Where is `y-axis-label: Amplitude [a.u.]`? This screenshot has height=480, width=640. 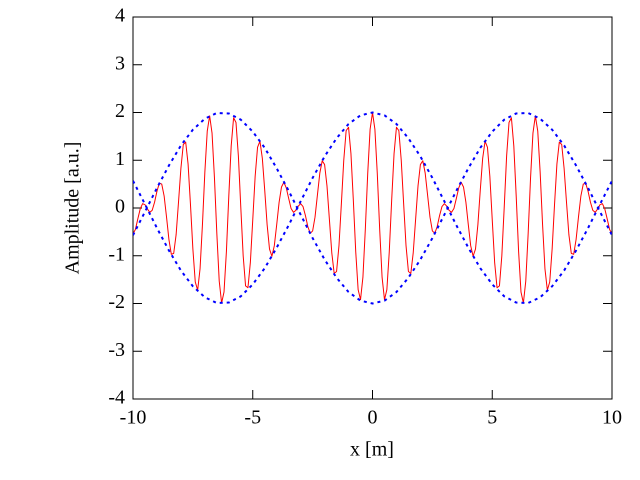
y-axis-label: Amplitude [a.u.] is located at coordinates (73, 208).